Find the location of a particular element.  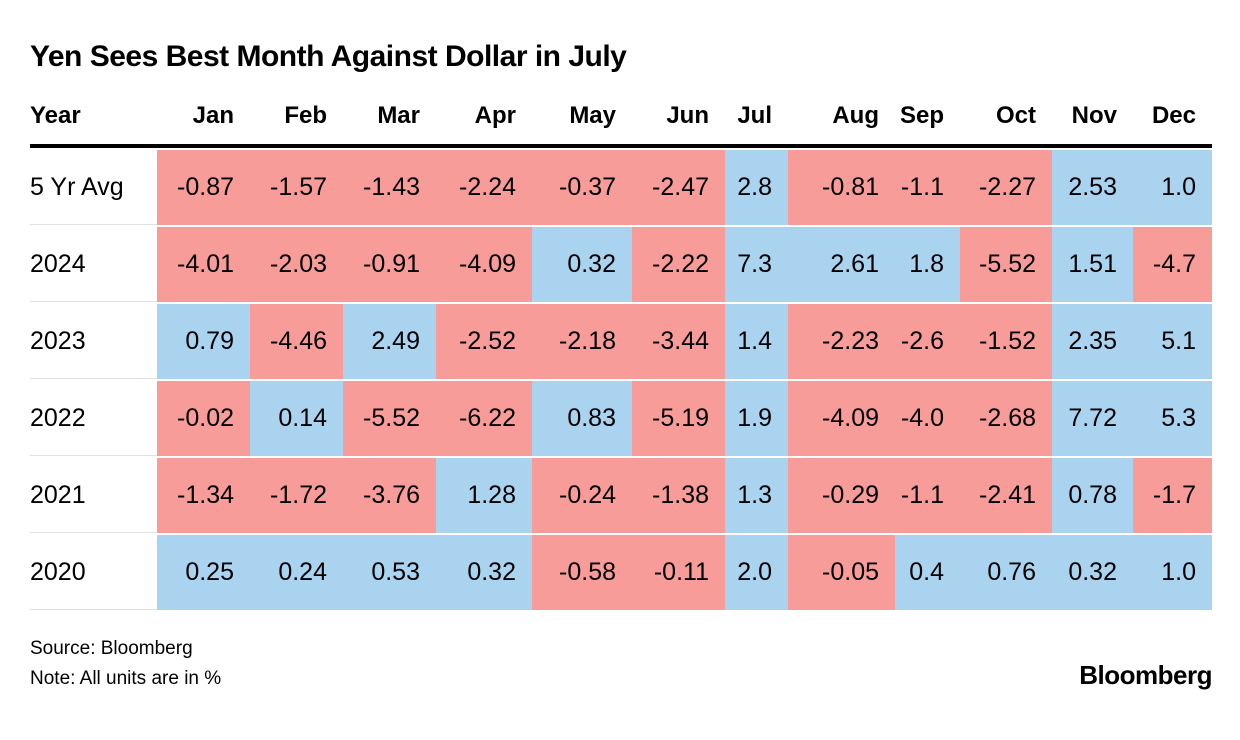

value-cell: -1.34 is located at coordinates (203, 495).